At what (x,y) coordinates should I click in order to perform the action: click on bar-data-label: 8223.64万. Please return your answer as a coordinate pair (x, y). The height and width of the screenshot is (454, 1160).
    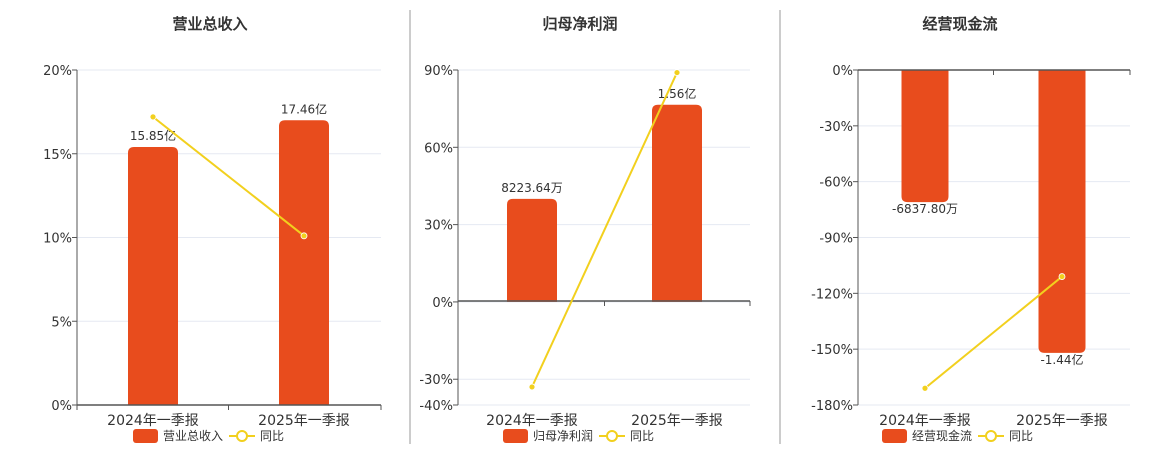
    Looking at the image, I should click on (532, 188).